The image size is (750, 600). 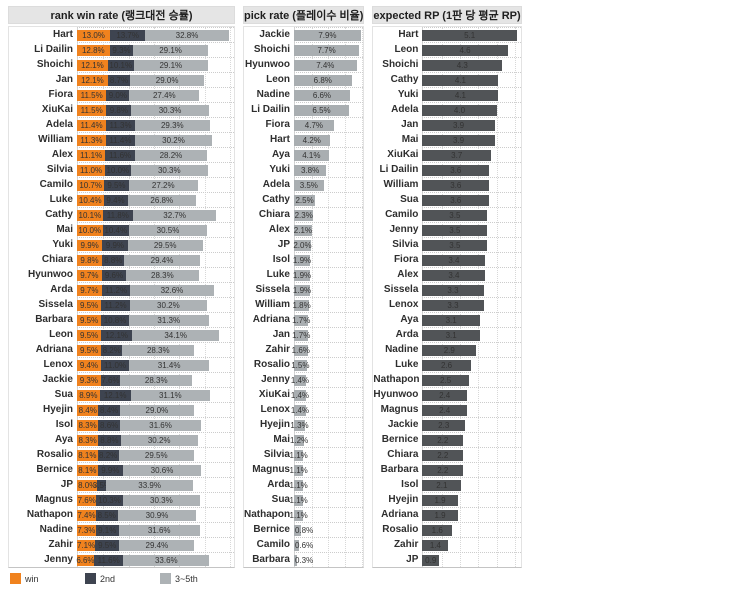 I want to click on bar-track: 10.0% 10.4% 30.5%, so click(x=155, y=229).